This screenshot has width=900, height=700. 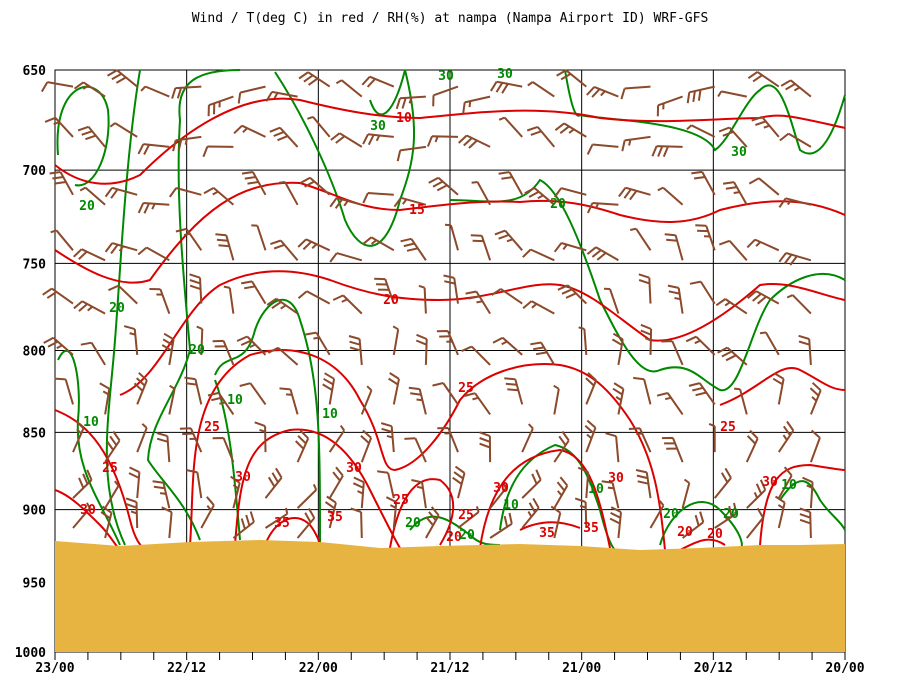 I want to click on y-tick-label: 700, so click(x=35, y=171).